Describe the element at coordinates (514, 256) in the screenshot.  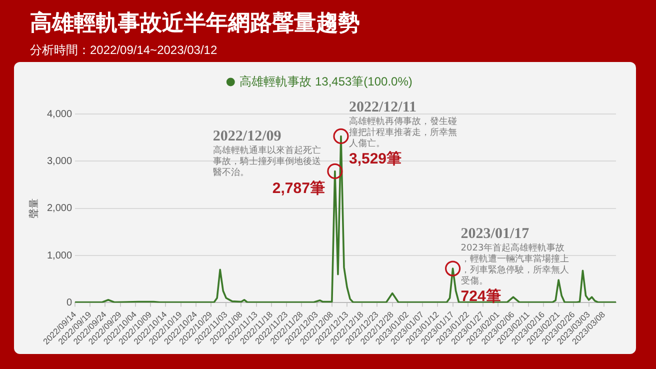
I see `annotation: 2023/01/17 2023年首起高雄輕軌事故，輕軌遭一輛汽車當場撞上，列車緊急停駛，所幸無人受傷。` at that location.